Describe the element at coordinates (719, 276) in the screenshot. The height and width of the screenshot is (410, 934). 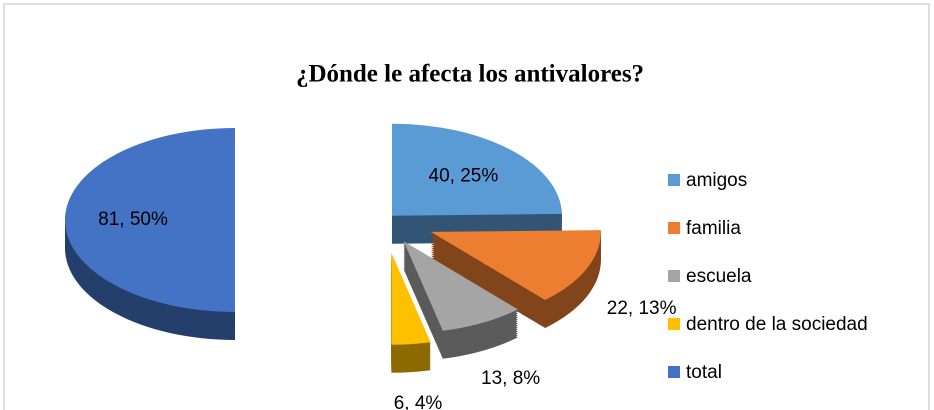
I see `legend-label: escuela` at that location.